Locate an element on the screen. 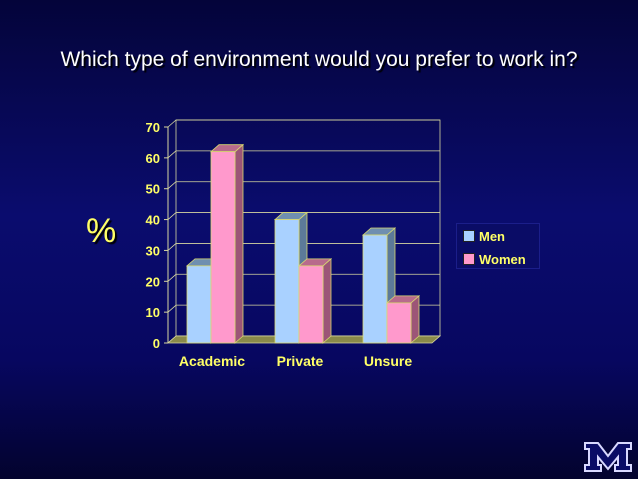  legend-label-women: Women is located at coordinates (502, 259).